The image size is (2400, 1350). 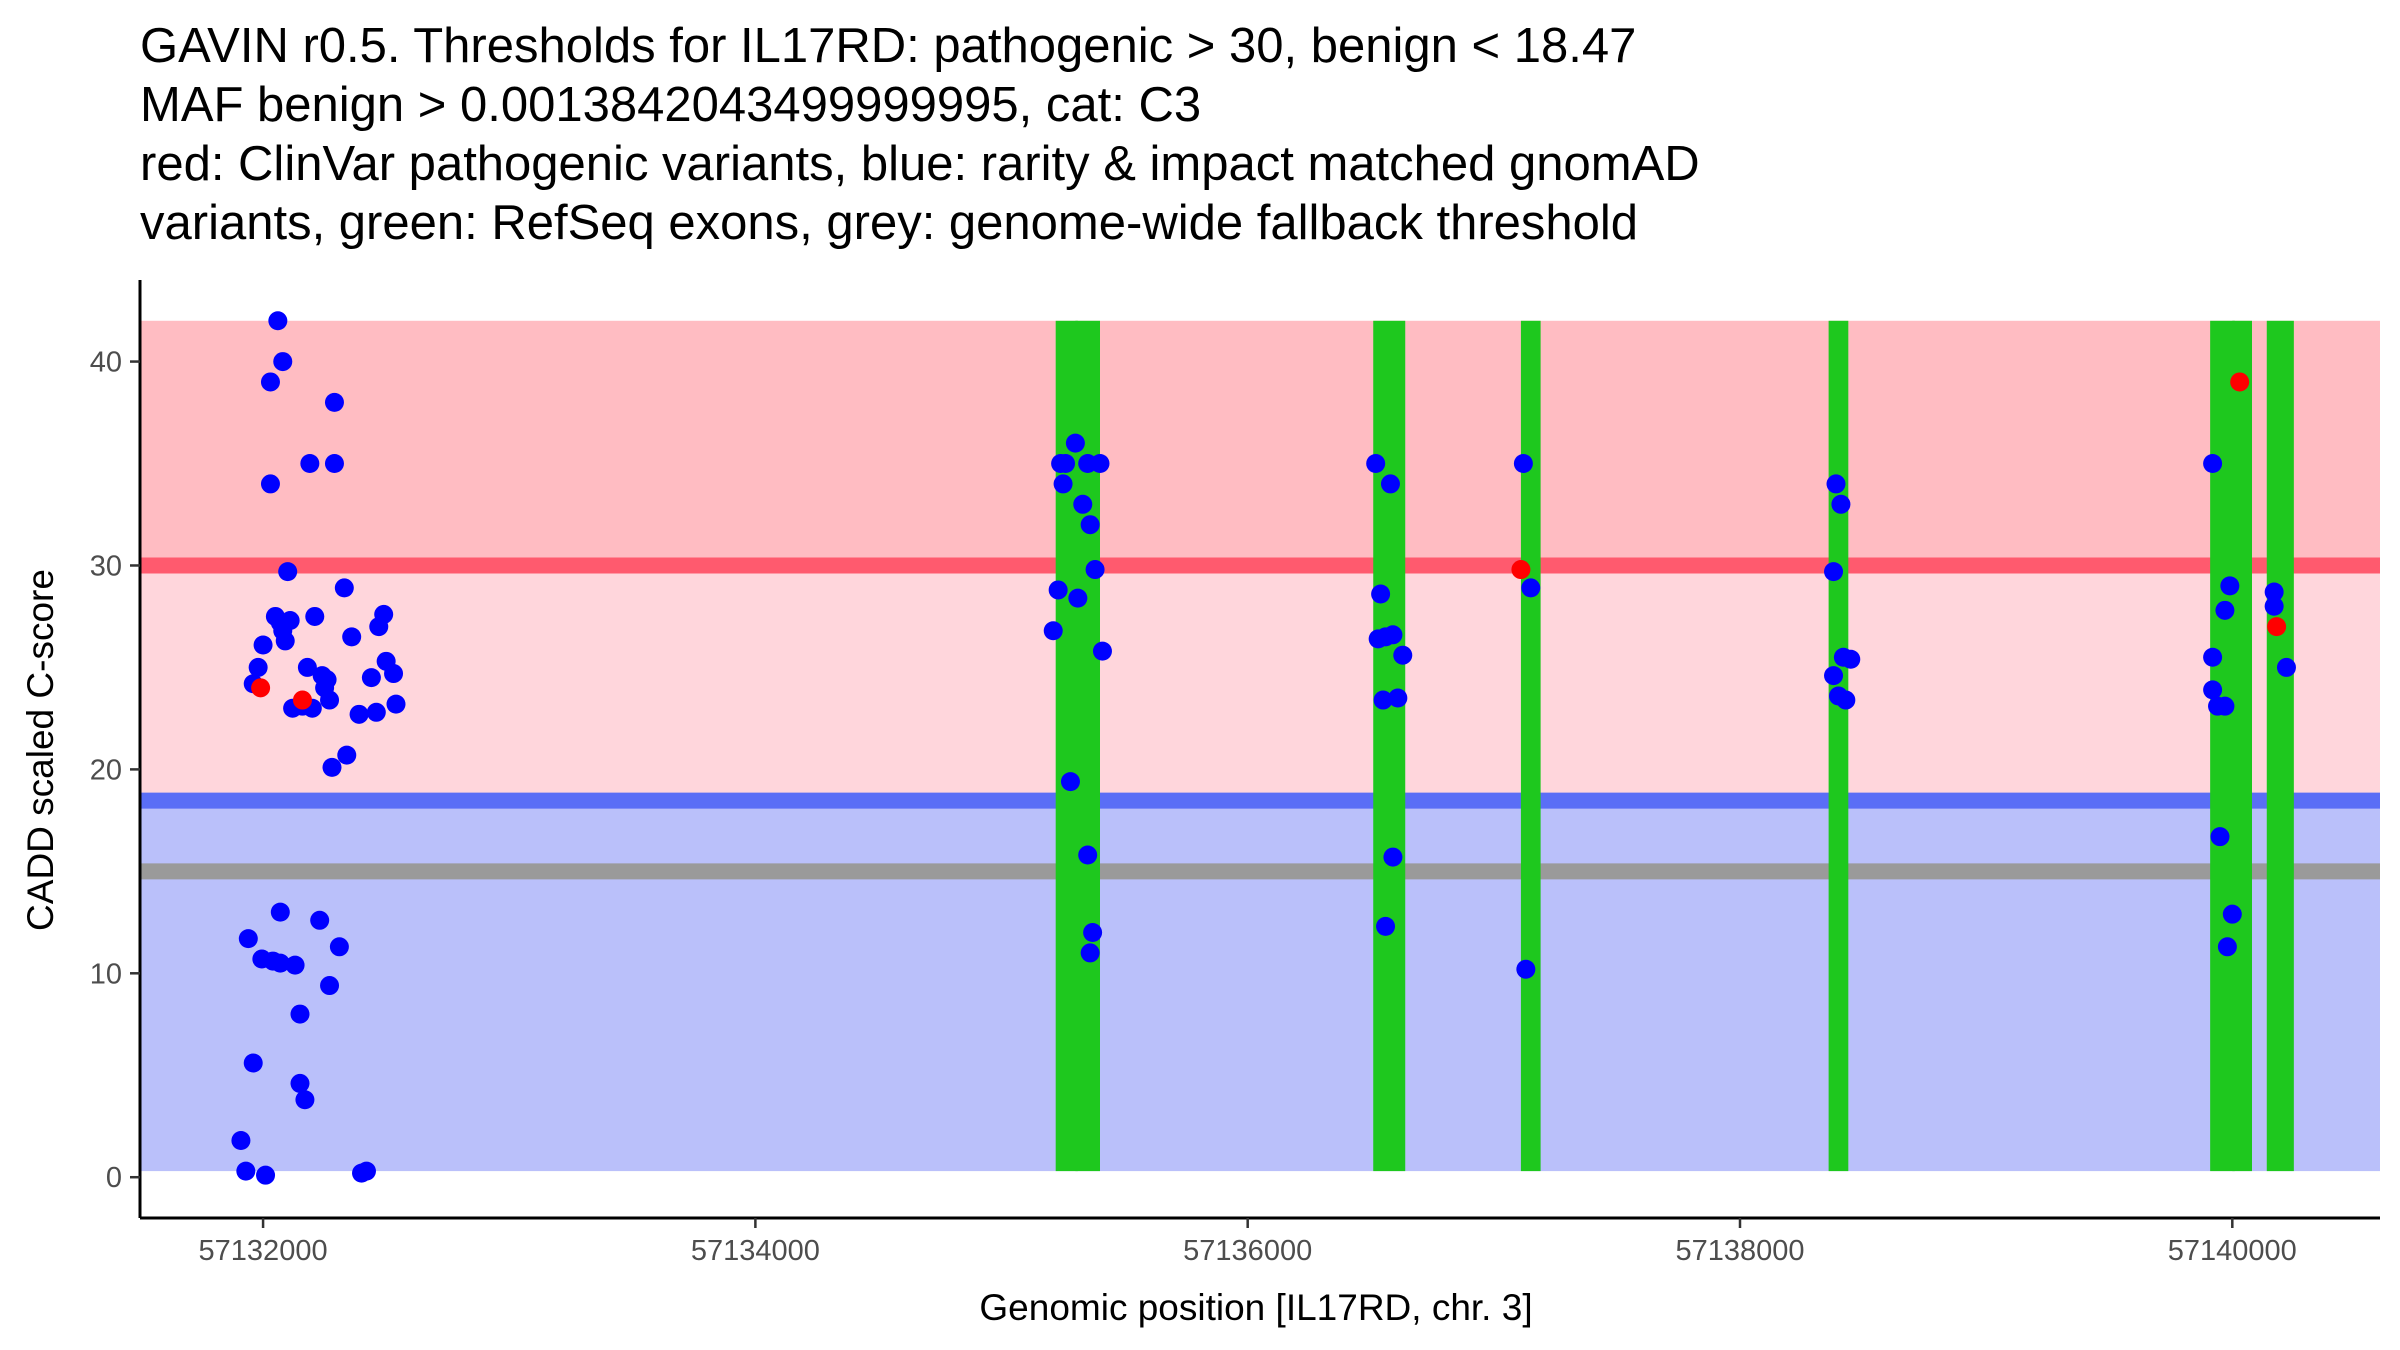 What do you see at coordinates (106, 974) in the screenshot?
I see `y-tick-label: 10` at bounding box center [106, 974].